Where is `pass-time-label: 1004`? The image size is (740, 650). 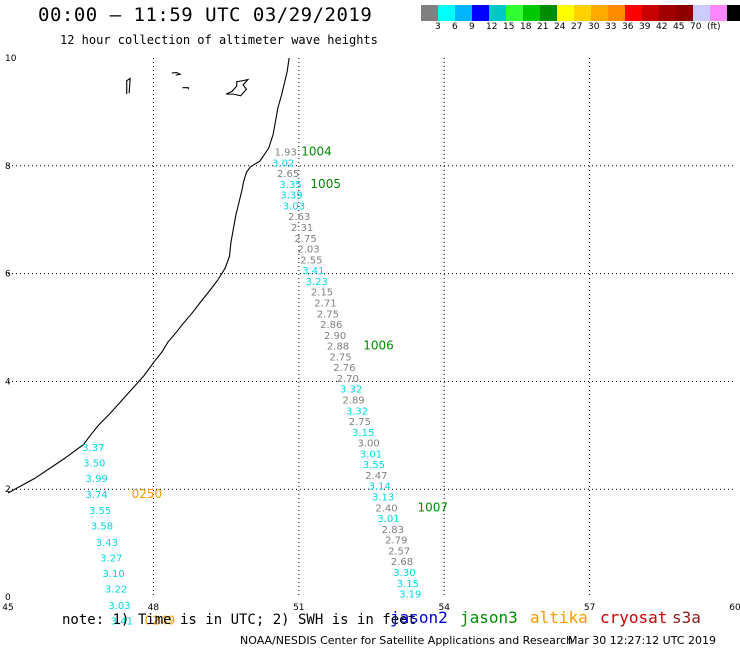
pass-time-label: 1004 is located at coordinates (316, 152).